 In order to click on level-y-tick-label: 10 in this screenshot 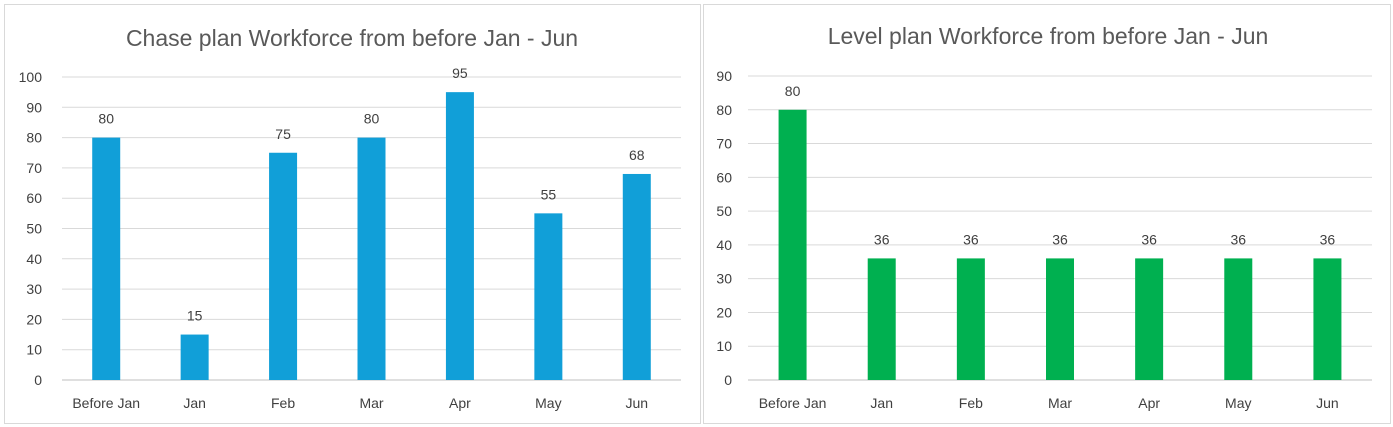, I will do `click(724, 346)`.